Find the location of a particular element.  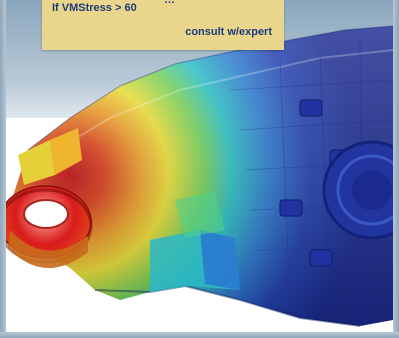

callout-condition: If VMStress > 60 is located at coordinates (94, 8).